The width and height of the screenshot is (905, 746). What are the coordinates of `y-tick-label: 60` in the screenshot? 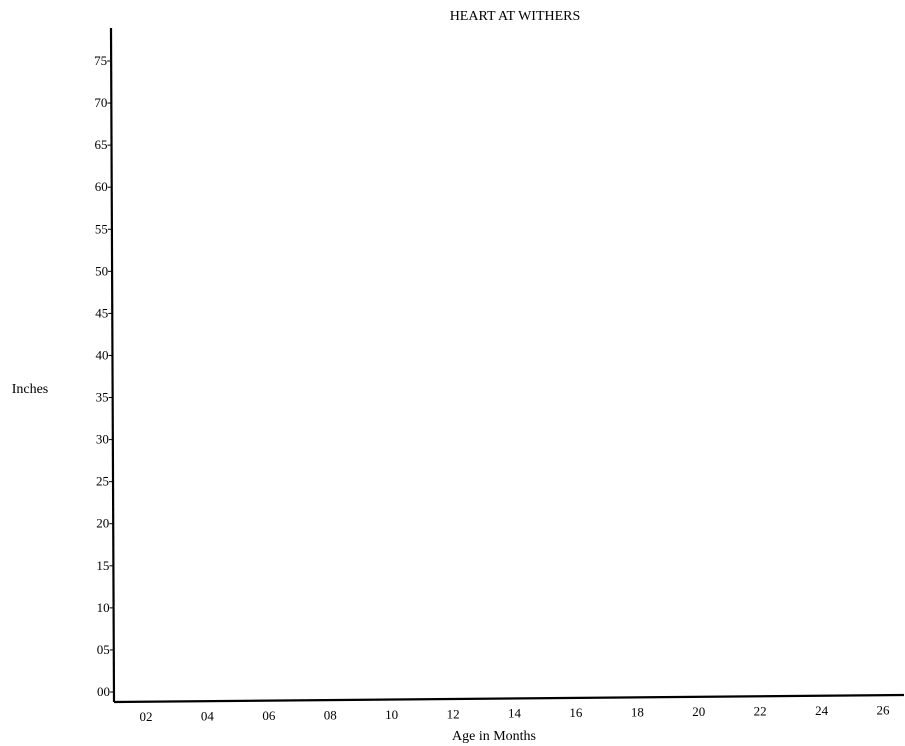 It's located at (101, 186).